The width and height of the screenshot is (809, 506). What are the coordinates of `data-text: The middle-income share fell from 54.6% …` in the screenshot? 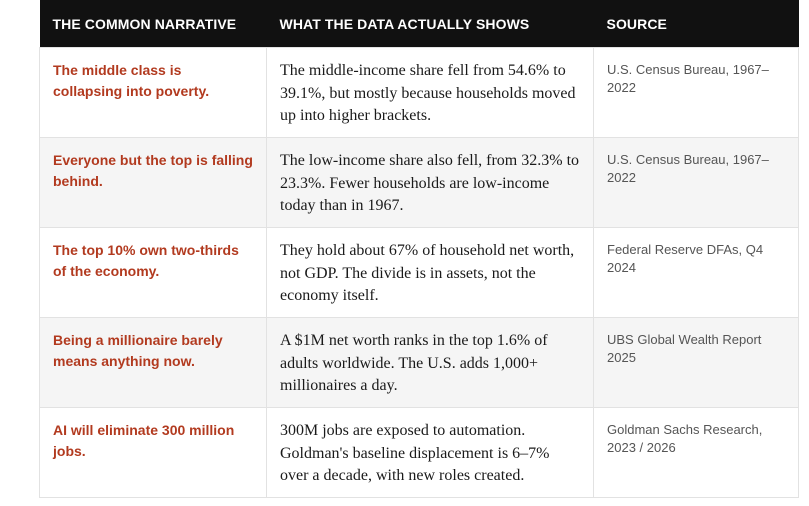 It's located at (428, 93).